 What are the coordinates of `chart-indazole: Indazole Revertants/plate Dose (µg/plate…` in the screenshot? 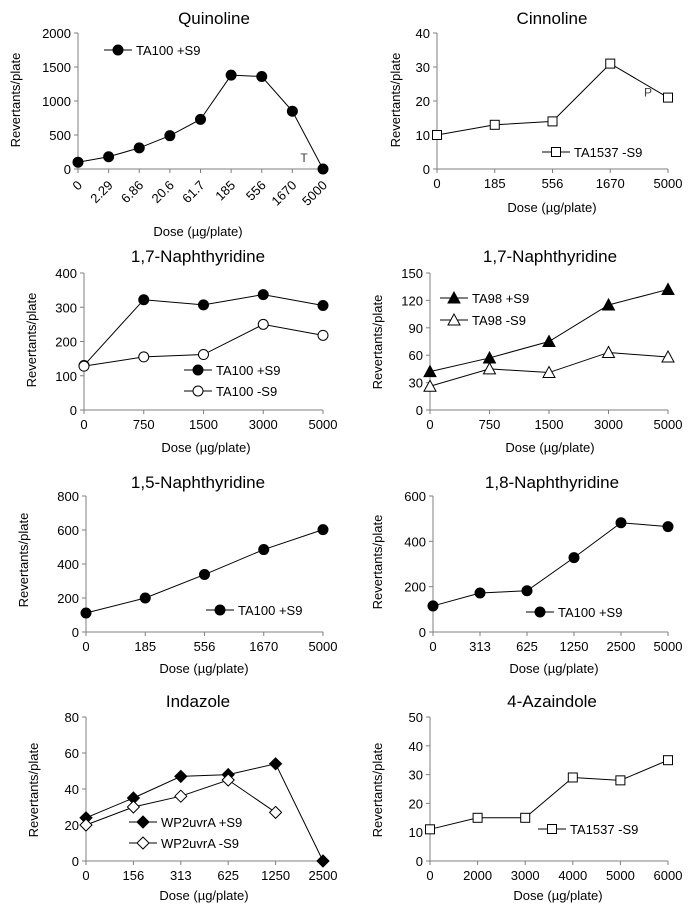 It's located at (181, 797).